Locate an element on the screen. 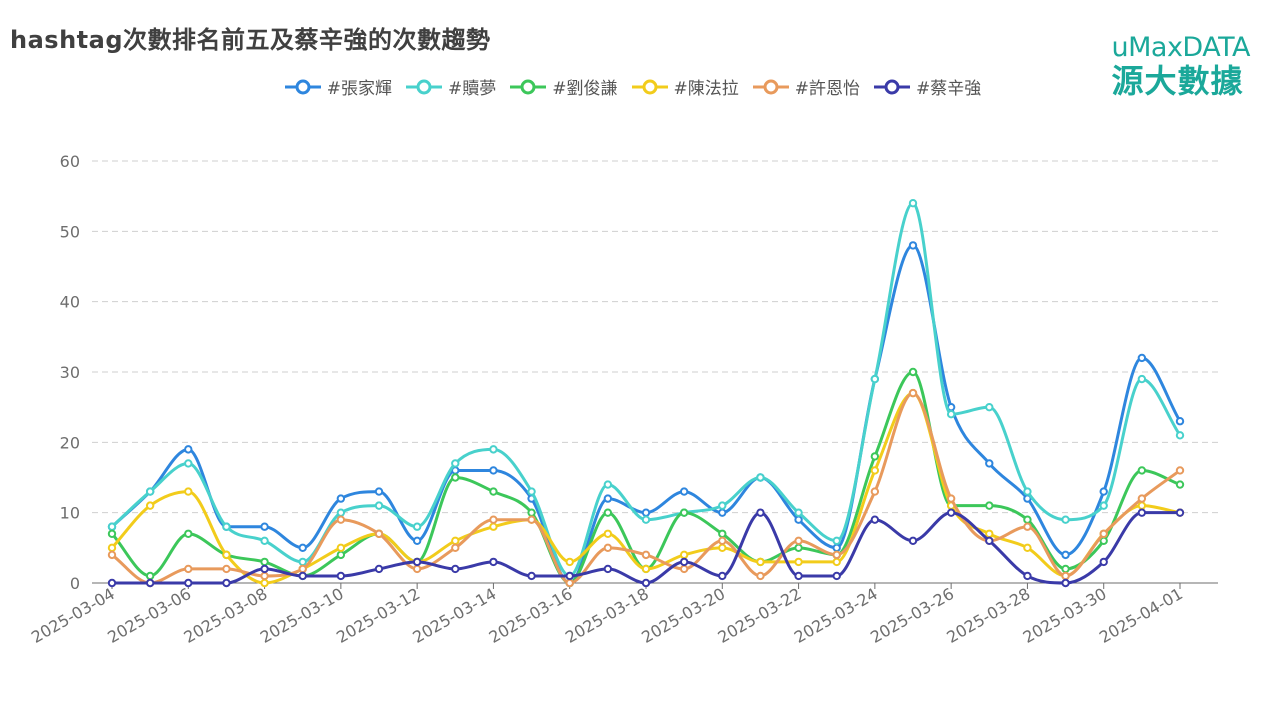 This screenshot has width=1280, height=720. x-tick-label: 2025-03-06 is located at coordinates (149, 615).